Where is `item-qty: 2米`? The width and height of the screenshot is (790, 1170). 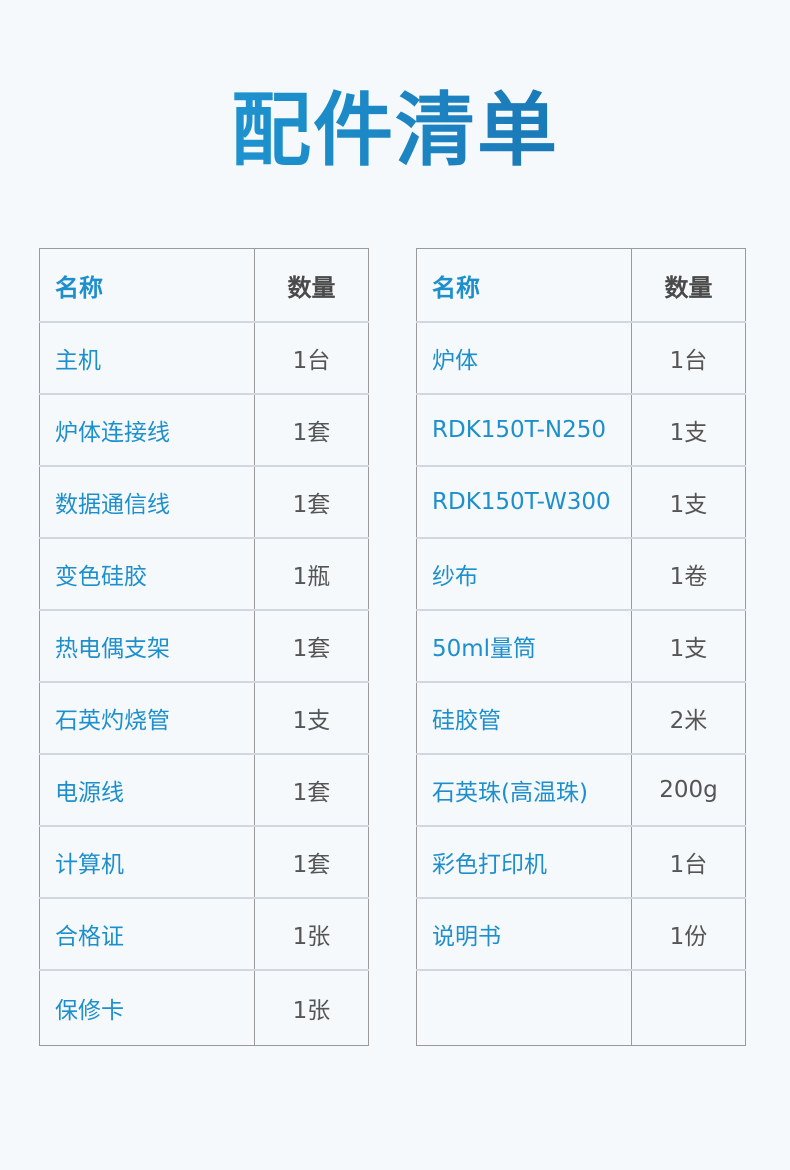 item-qty: 2米 is located at coordinates (688, 717).